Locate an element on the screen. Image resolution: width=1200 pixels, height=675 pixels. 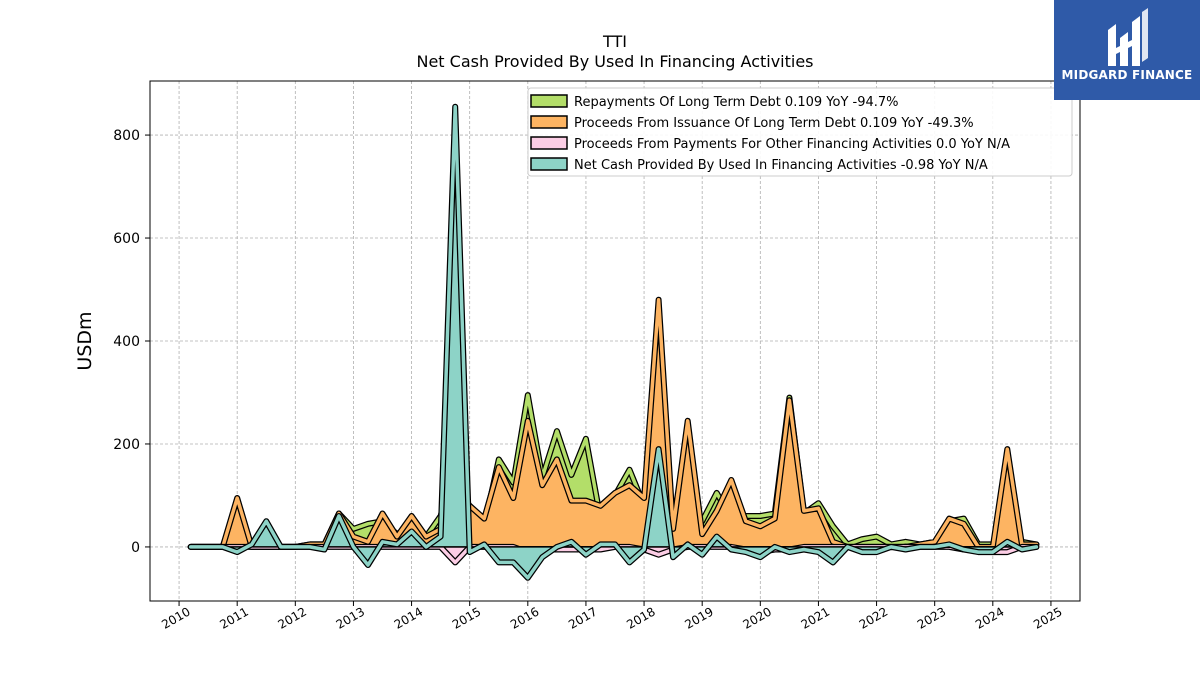
x-tick-label: 2023 is located at coordinates (931, 617).